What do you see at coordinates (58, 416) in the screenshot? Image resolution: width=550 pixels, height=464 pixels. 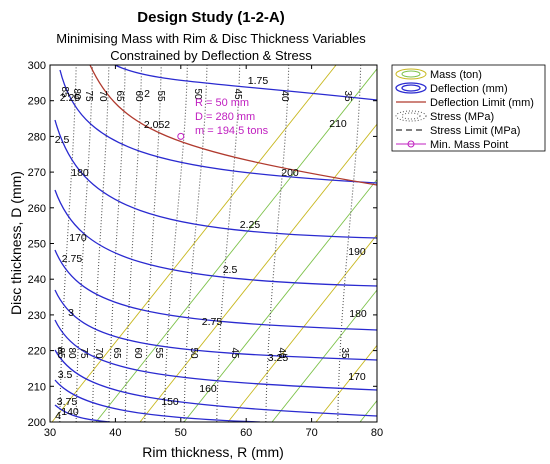 I see `deflection-label: 4` at bounding box center [58, 416].